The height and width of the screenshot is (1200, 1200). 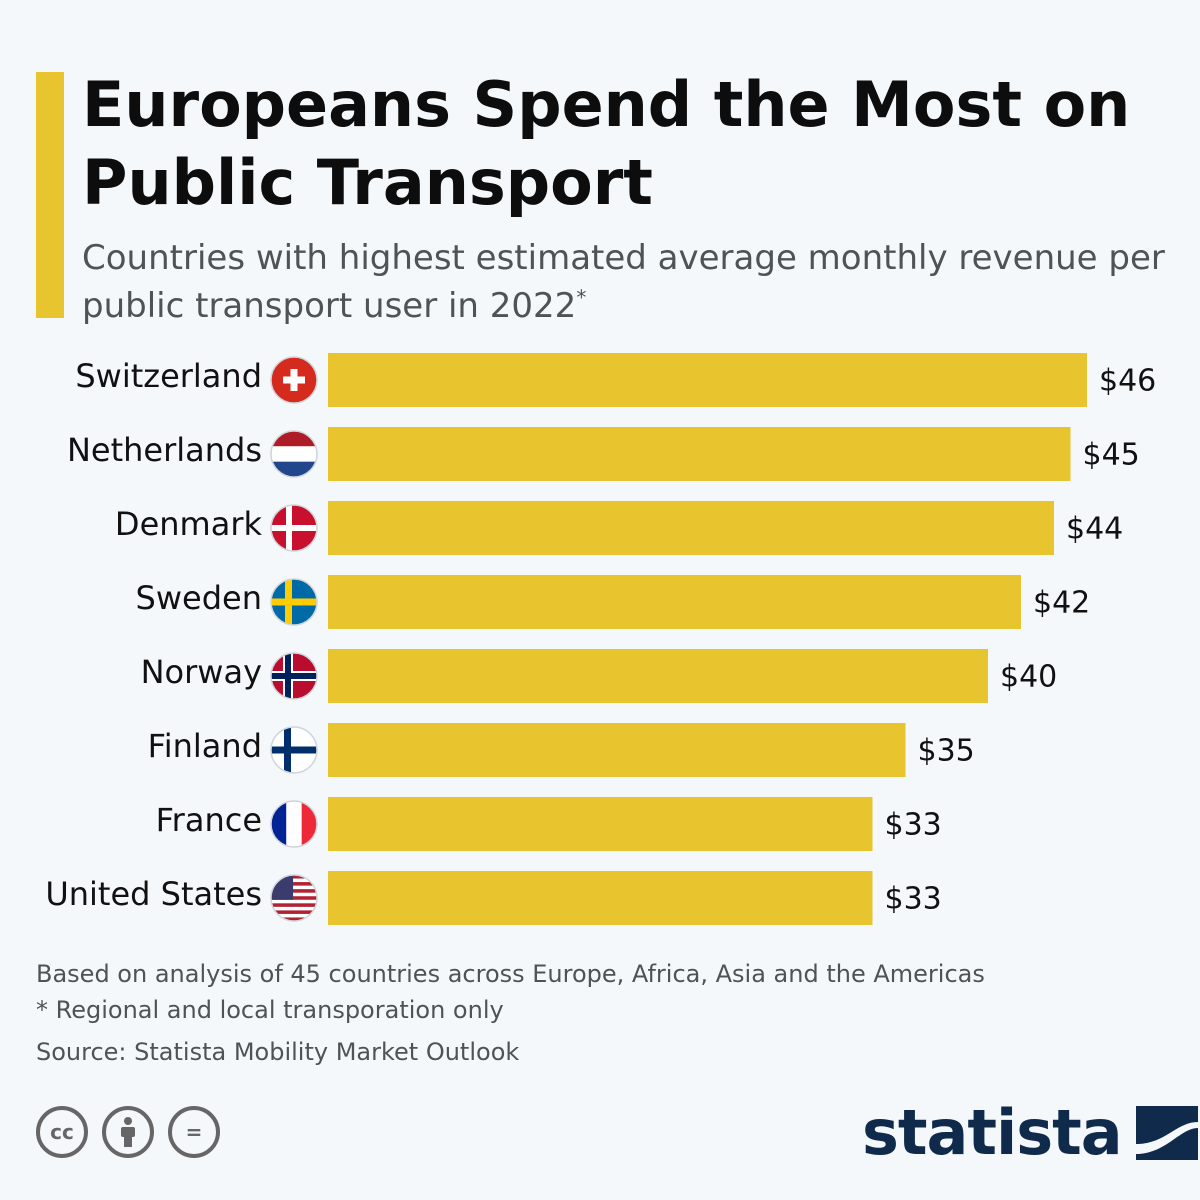 I want to click on no-derivatives-icon: =, so click(x=194, y=1132).